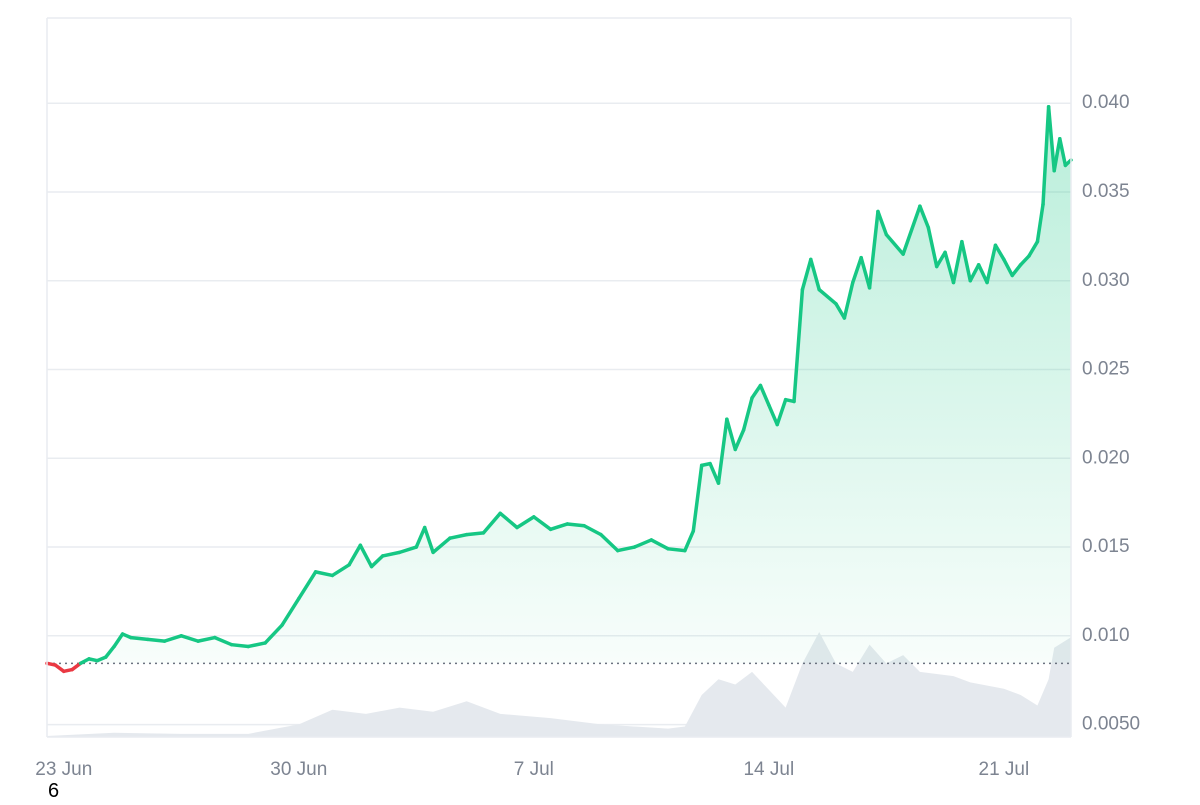 This screenshot has height=805, width=1200. Describe the element at coordinates (768, 769) in the screenshot. I see `x-tick-label: 14 Jul` at that location.